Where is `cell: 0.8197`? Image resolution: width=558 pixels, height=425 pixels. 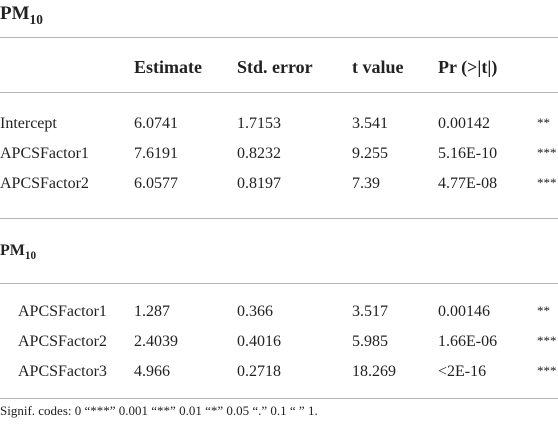
cell: 0.8197 is located at coordinates (259, 183).